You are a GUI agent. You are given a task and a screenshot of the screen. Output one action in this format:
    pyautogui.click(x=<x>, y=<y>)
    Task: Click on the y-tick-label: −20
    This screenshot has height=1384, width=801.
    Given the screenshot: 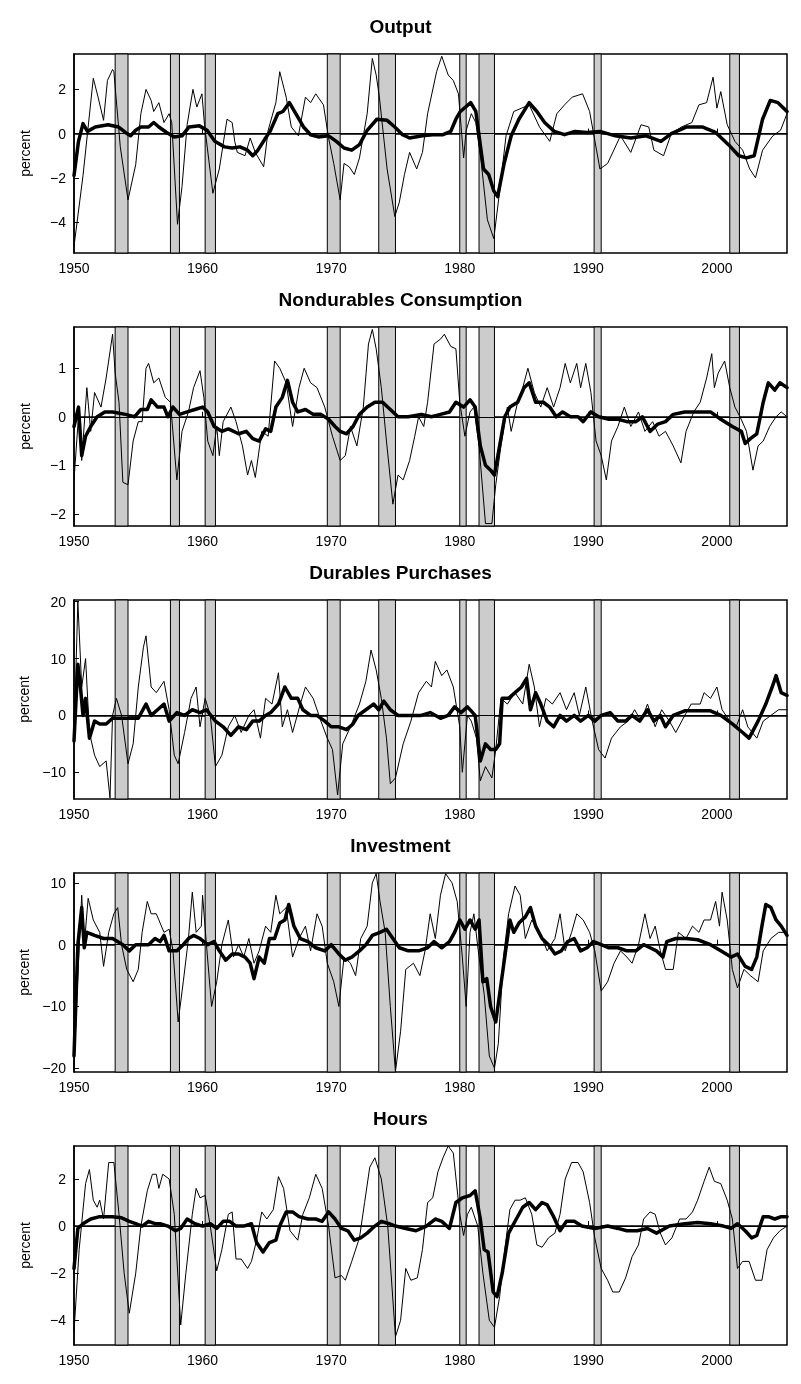 What is the action you would take?
    pyautogui.click(x=54, y=1068)
    